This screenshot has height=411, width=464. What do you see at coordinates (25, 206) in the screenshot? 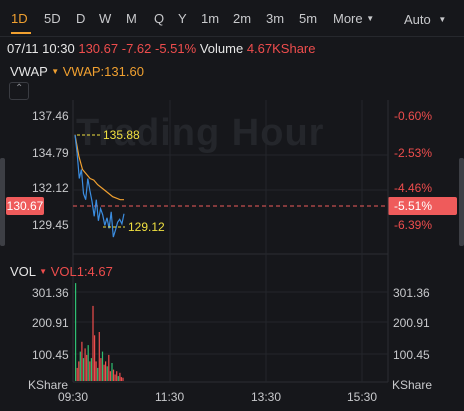
I see `current-price-tag: 130.67` at bounding box center [25, 206].